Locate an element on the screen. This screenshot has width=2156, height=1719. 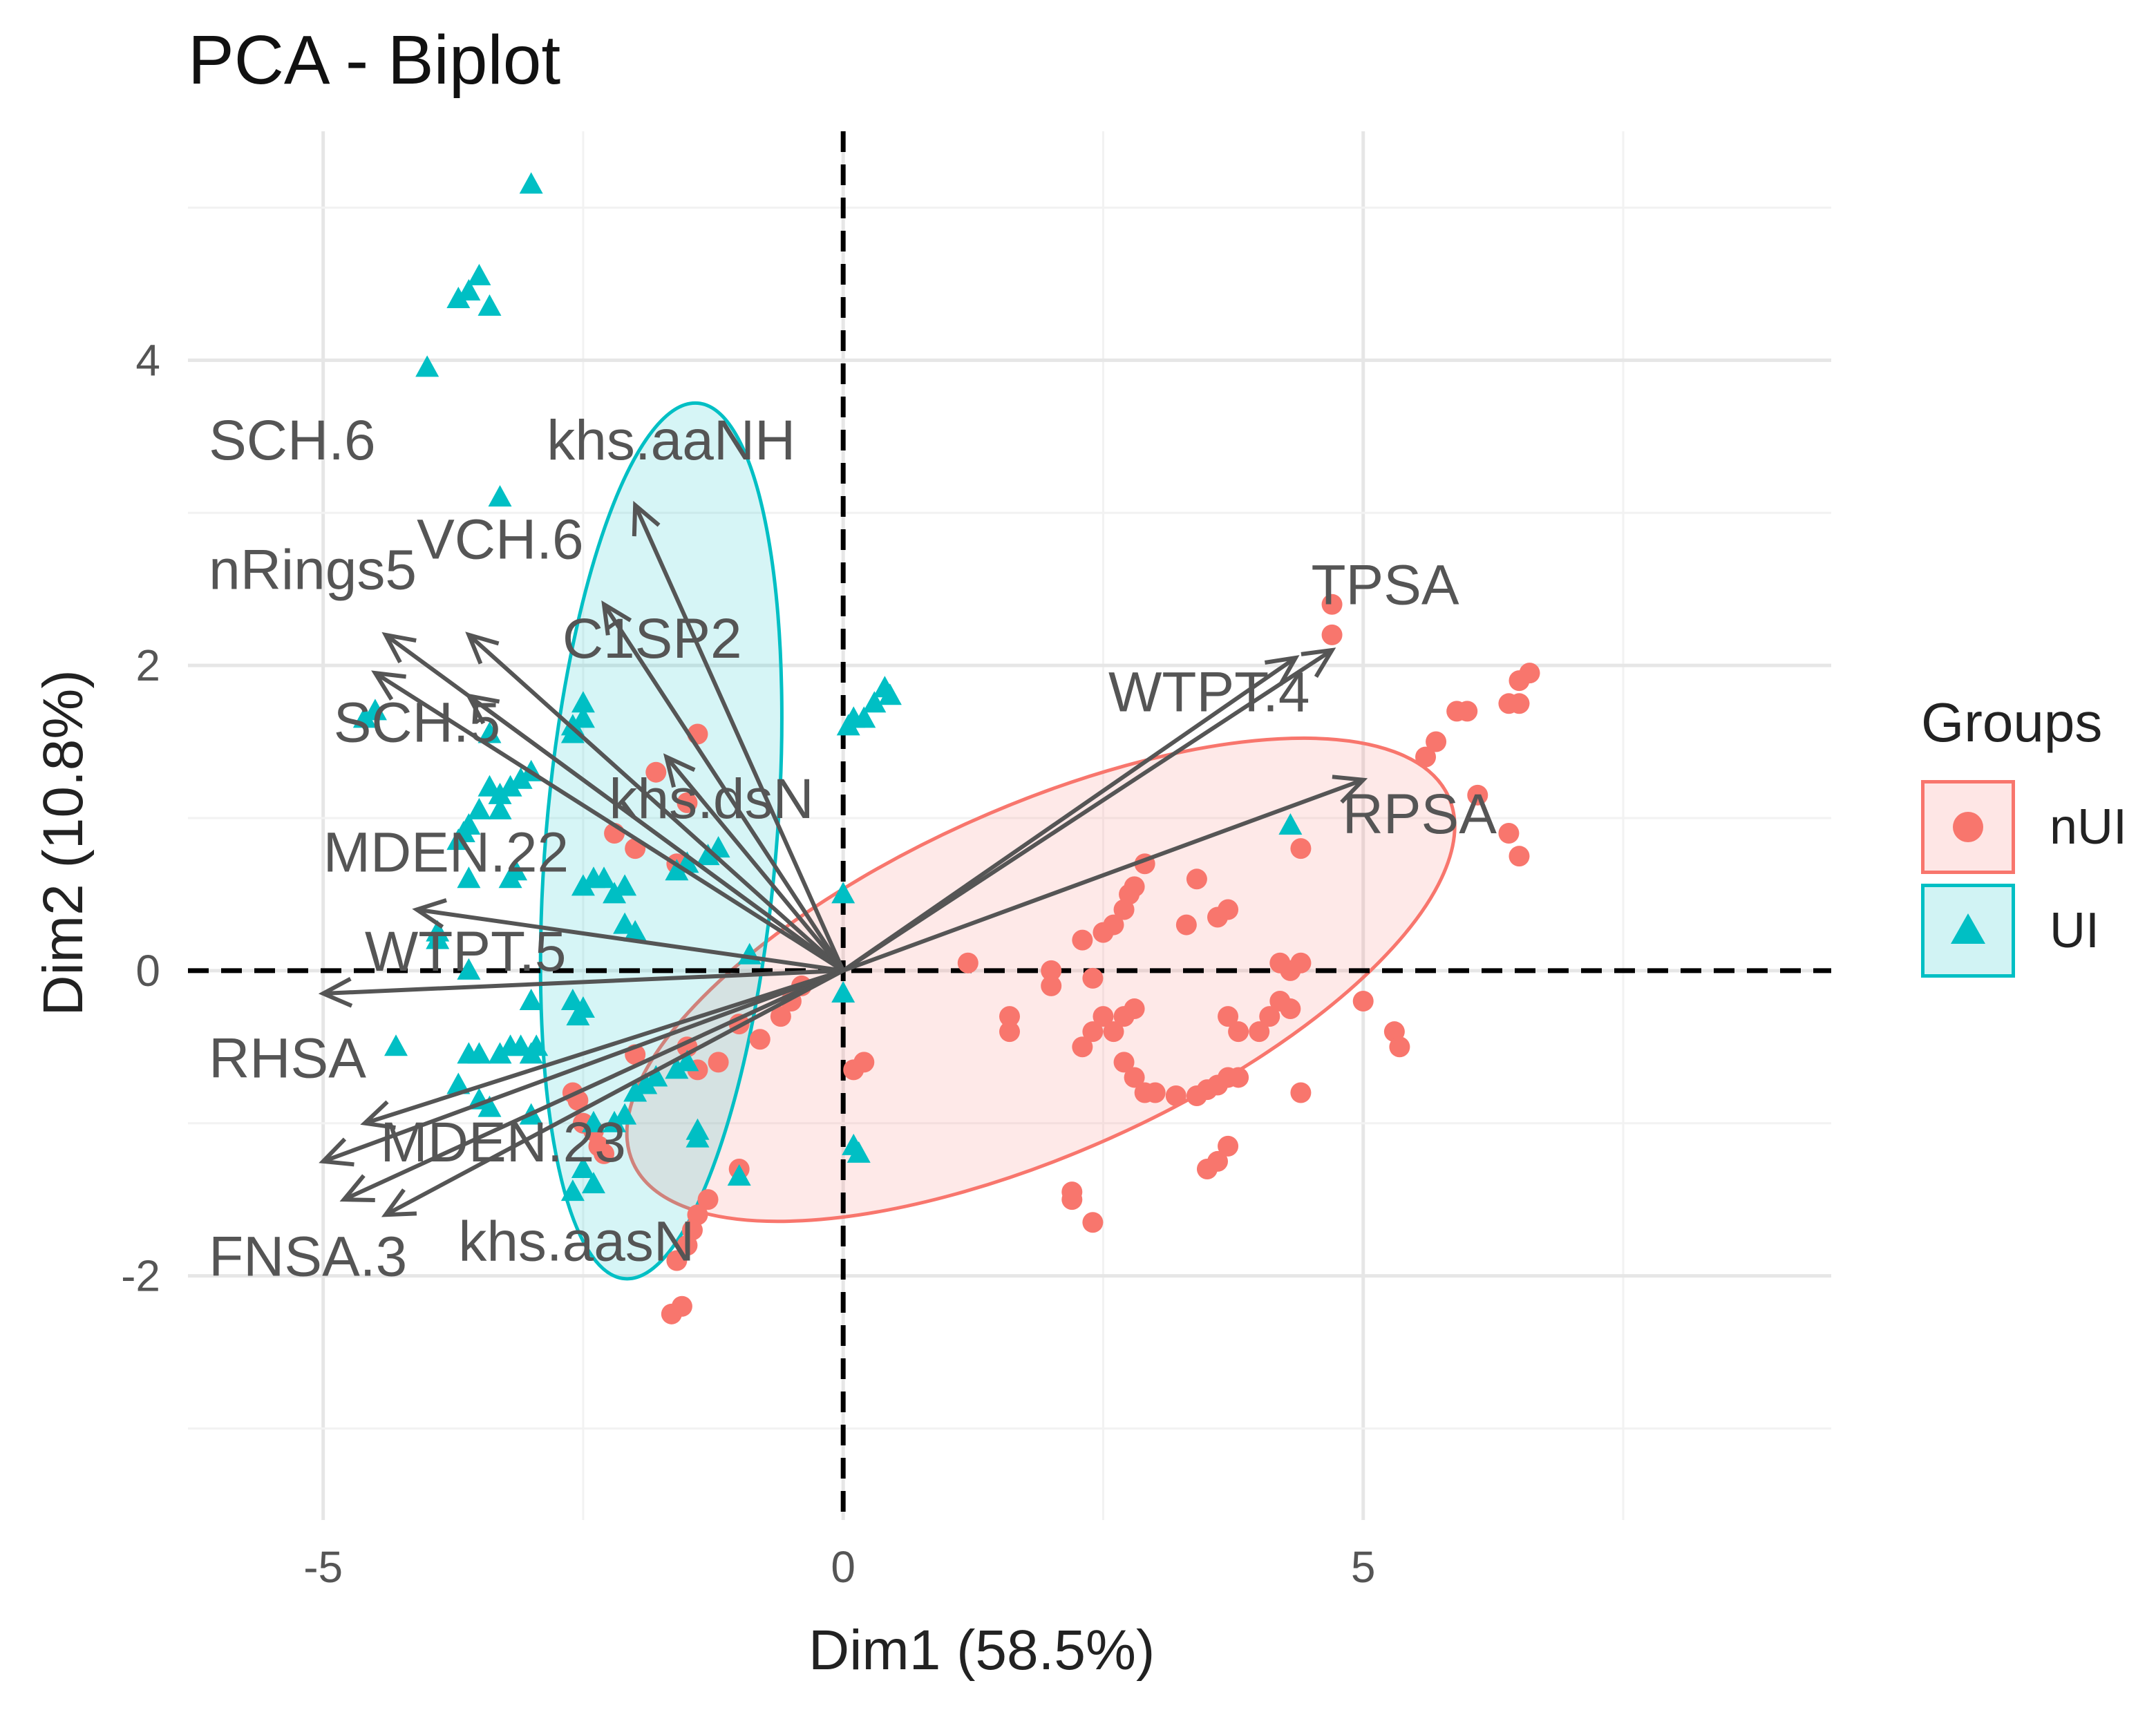
variable-label-khs-aasn: khs.aasN is located at coordinates (576, 1241).